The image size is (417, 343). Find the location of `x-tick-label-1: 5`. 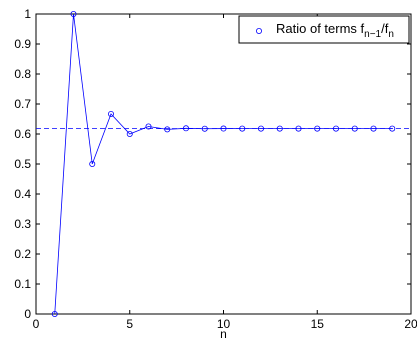

x-tick-label-1: 5 is located at coordinates (129, 324).